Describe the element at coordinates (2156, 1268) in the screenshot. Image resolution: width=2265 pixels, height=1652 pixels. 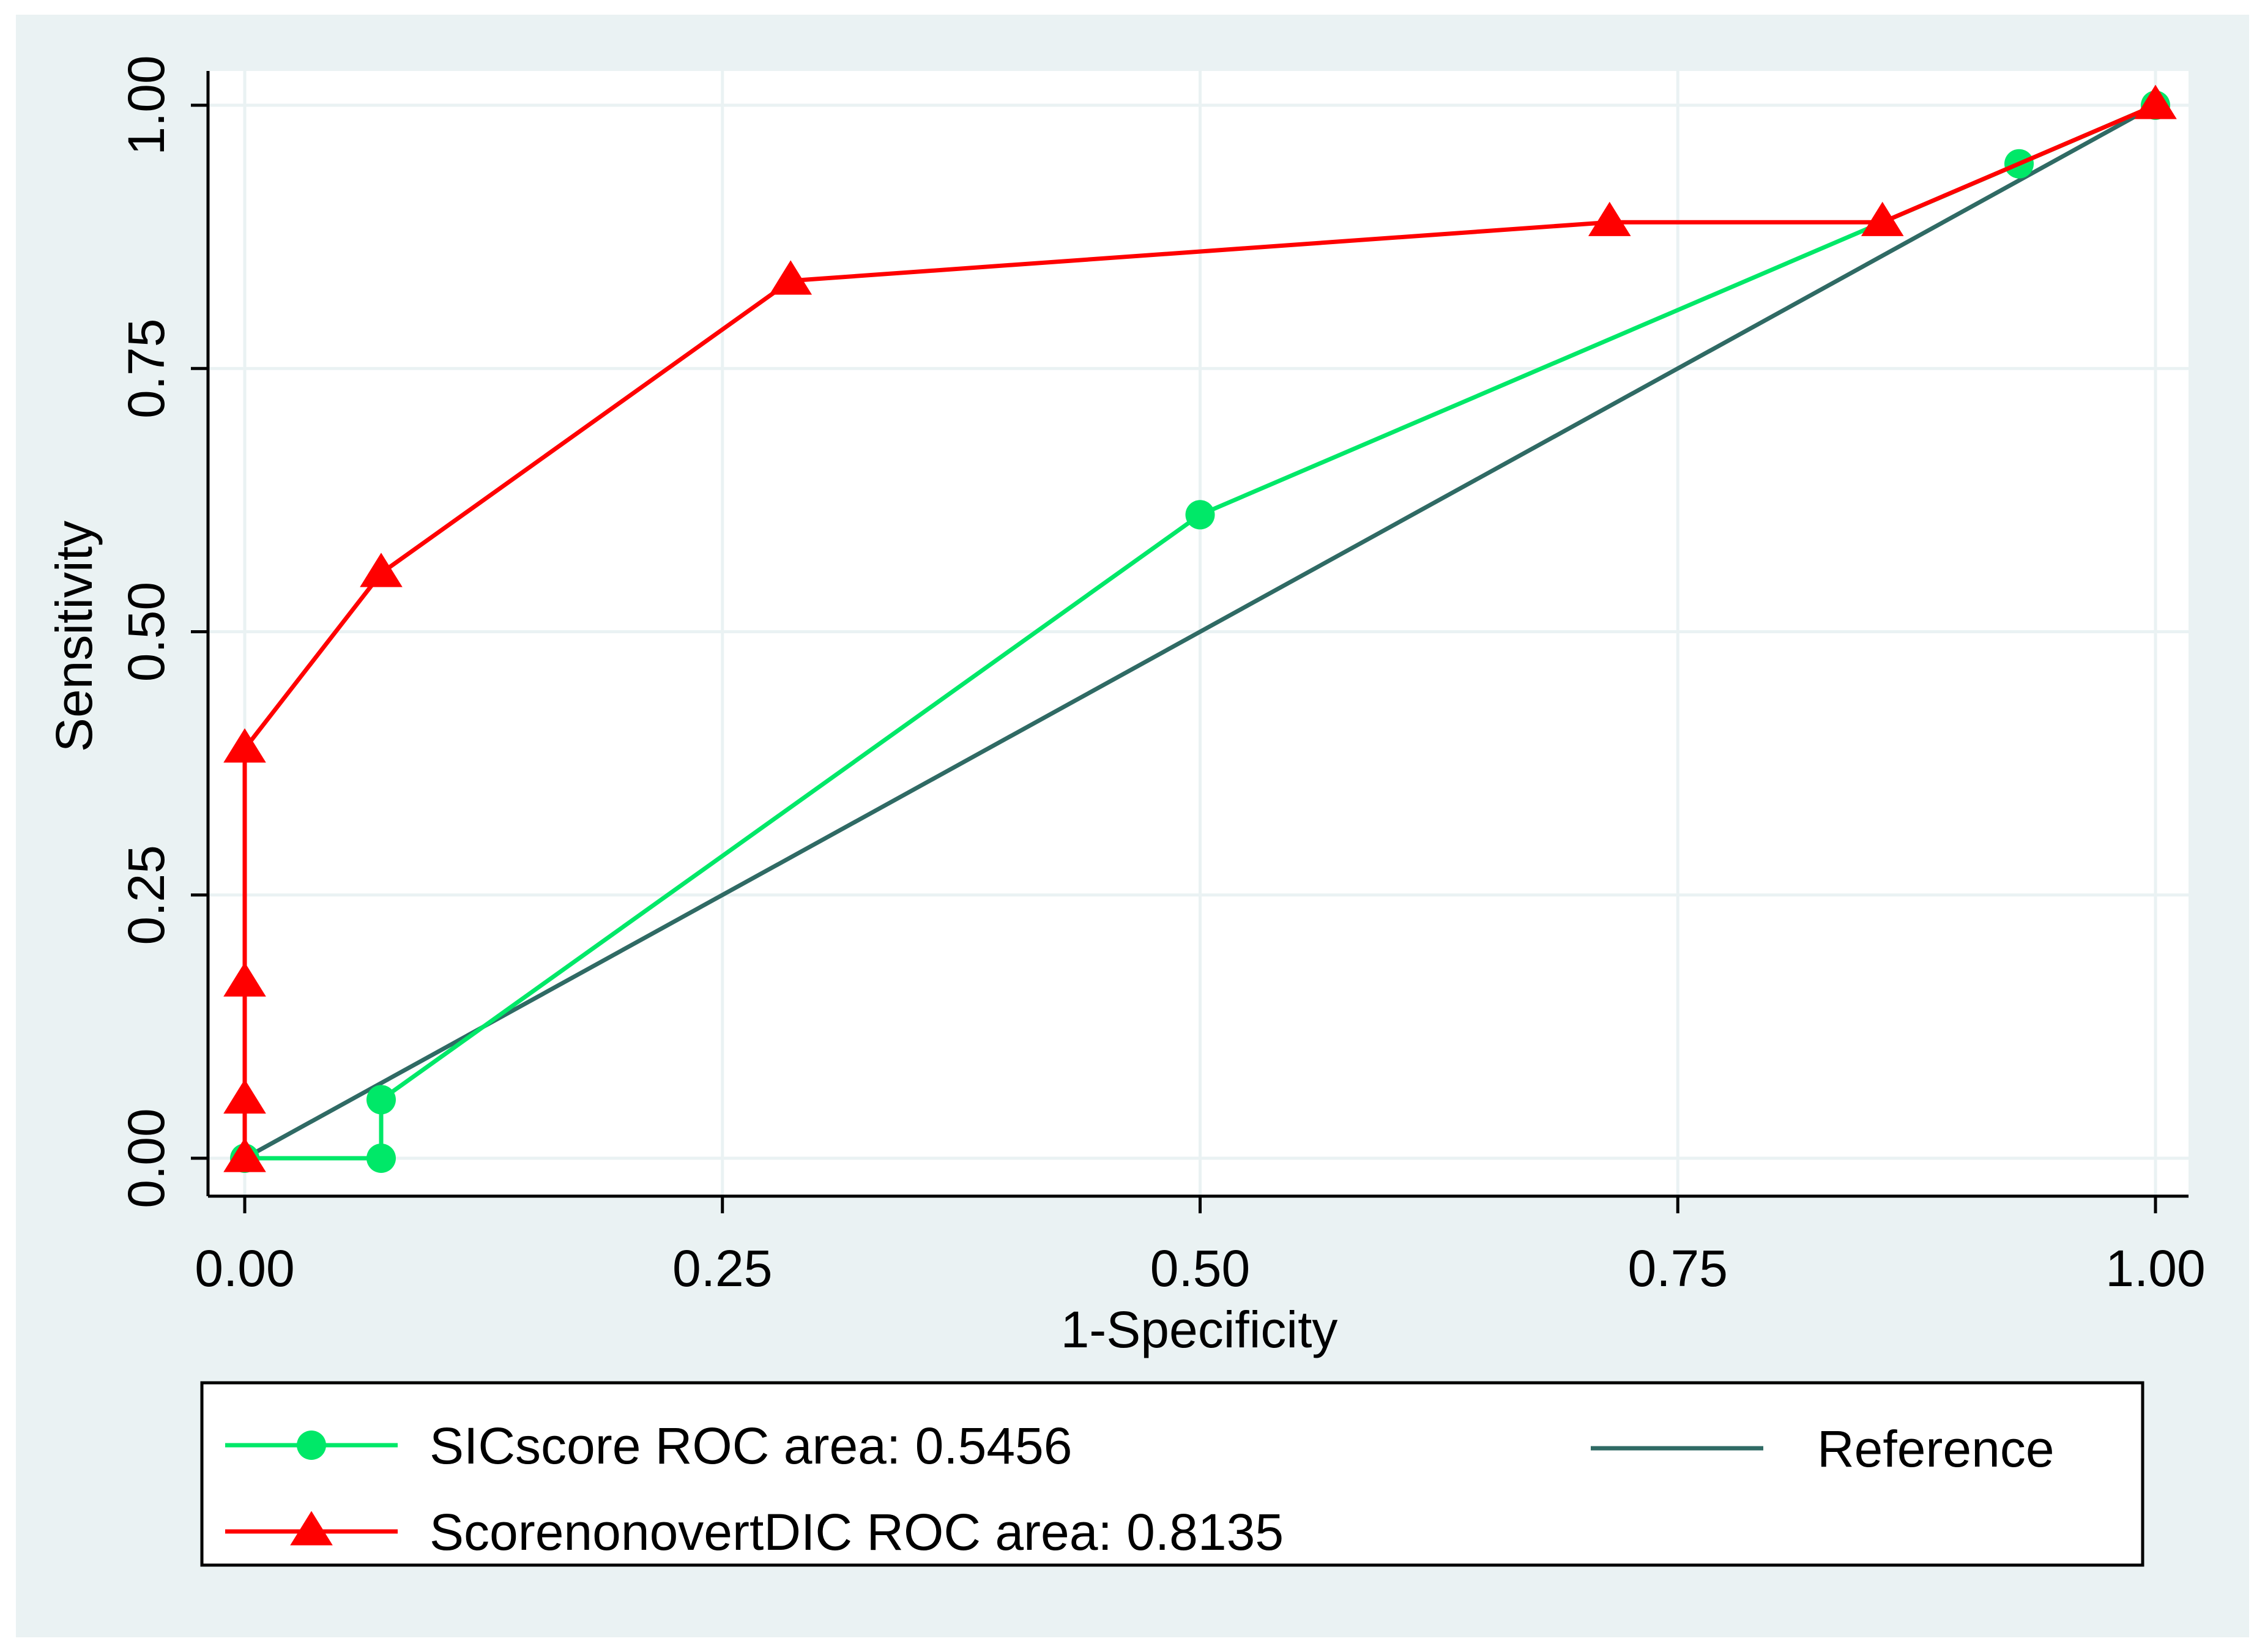
I see `x-tick-label-4: 1.00` at that location.